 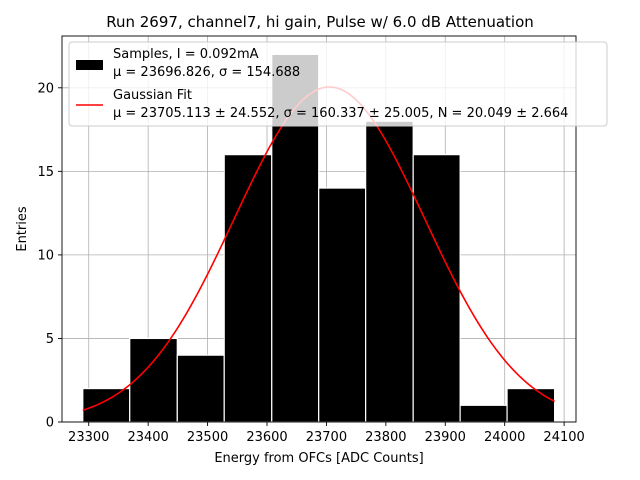 I want to click on y-tick-label-3: 15, so click(x=45, y=172).